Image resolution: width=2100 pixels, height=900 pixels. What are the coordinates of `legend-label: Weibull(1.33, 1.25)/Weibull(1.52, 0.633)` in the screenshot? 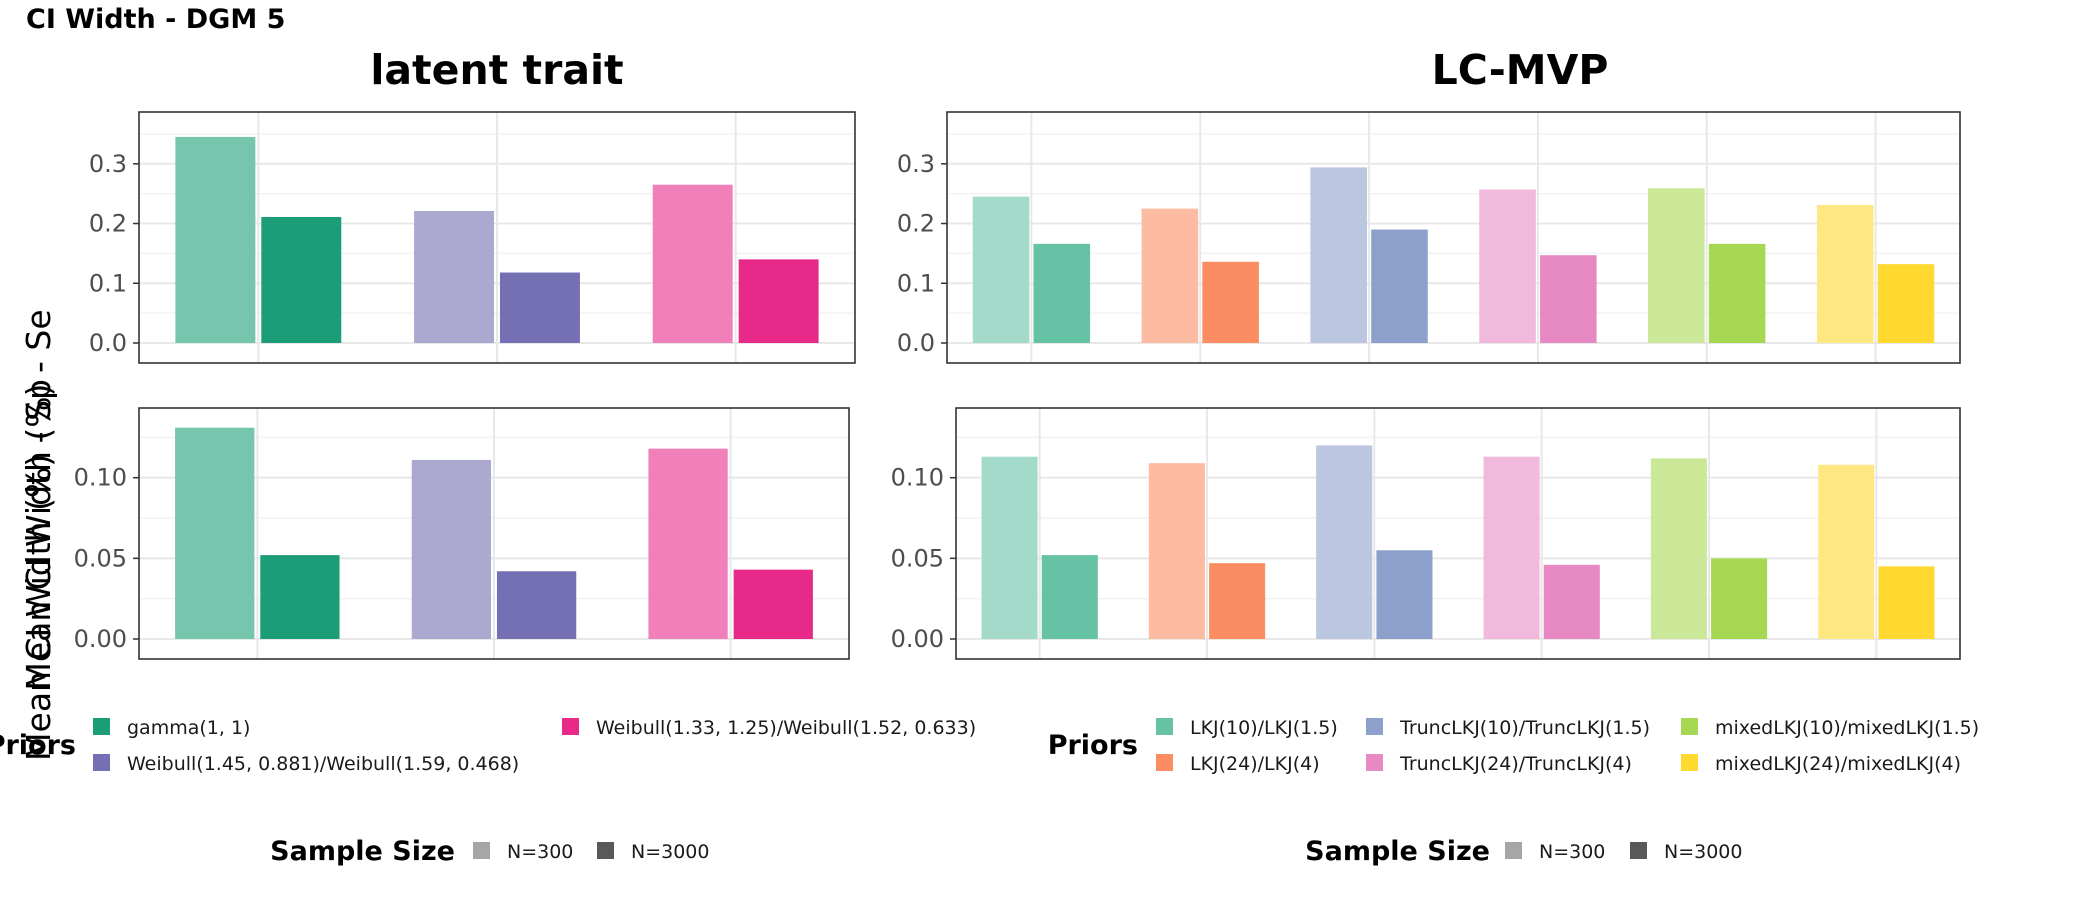 It's located at (786, 728).